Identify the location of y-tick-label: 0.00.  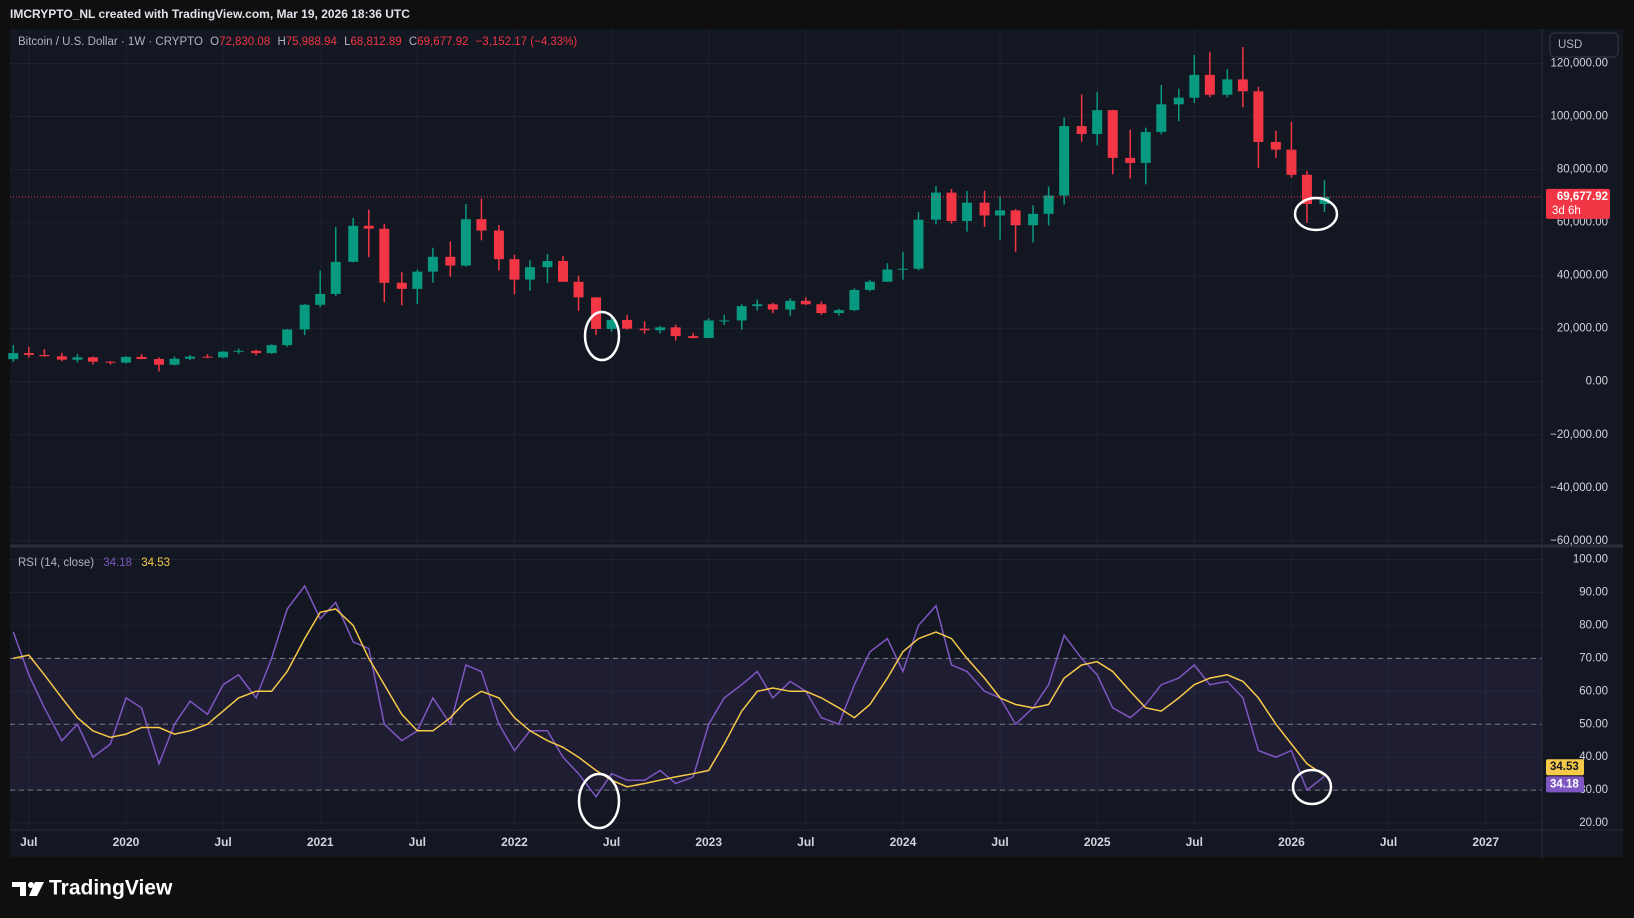
(1597, 382).